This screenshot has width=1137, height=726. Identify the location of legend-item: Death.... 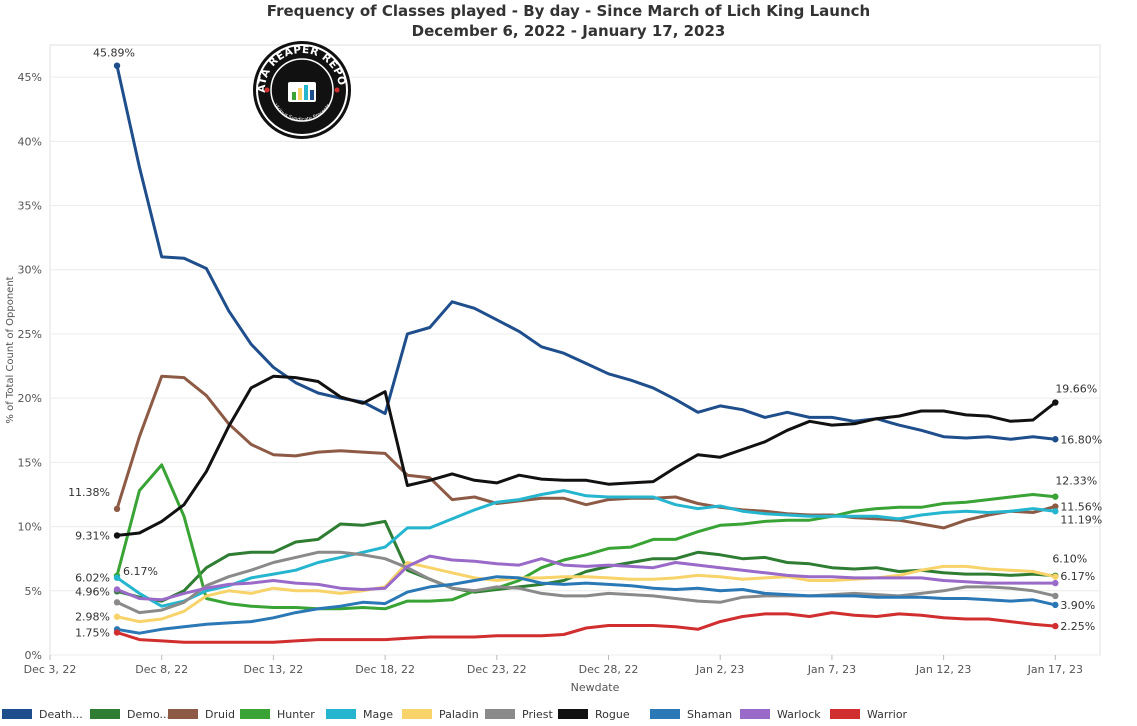
(42, 714).